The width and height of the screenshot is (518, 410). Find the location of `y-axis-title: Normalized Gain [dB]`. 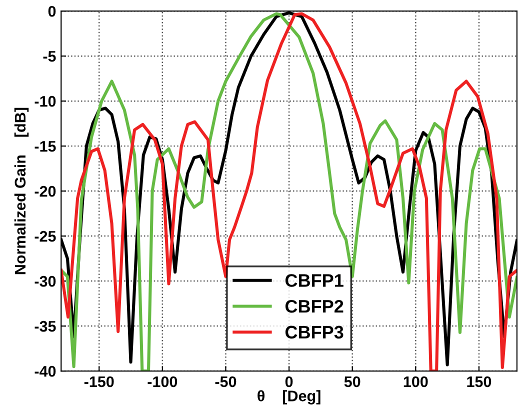

y-axis-title: Normalized Gain [dB] is located at coordinates (21, 191).